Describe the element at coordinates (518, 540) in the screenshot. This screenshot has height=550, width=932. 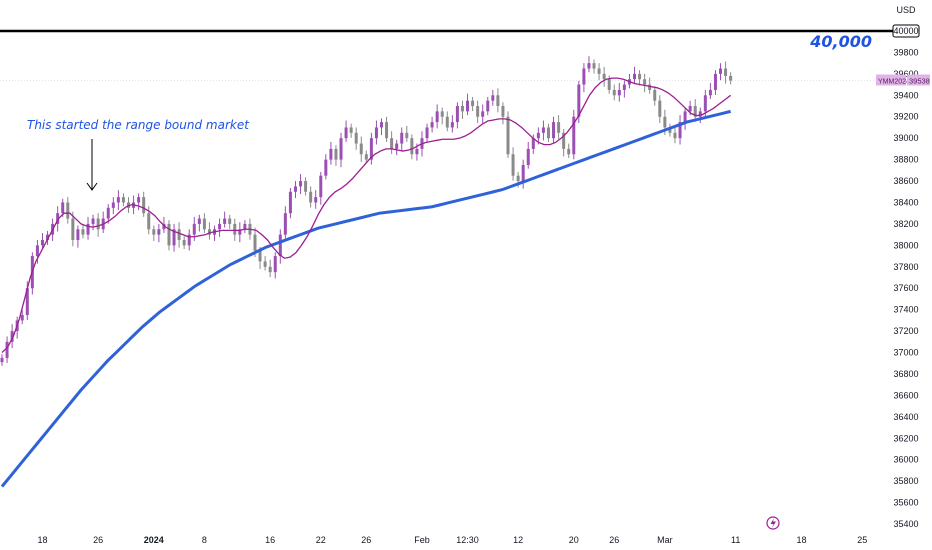
I see `x-tick-label: 12` at that location.